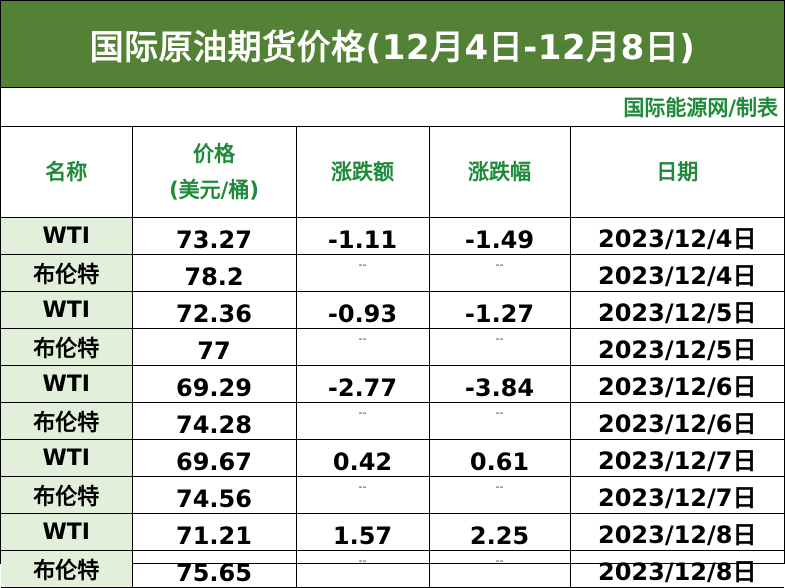  I want to click on change-cell: 0.42, so click(362, 458).